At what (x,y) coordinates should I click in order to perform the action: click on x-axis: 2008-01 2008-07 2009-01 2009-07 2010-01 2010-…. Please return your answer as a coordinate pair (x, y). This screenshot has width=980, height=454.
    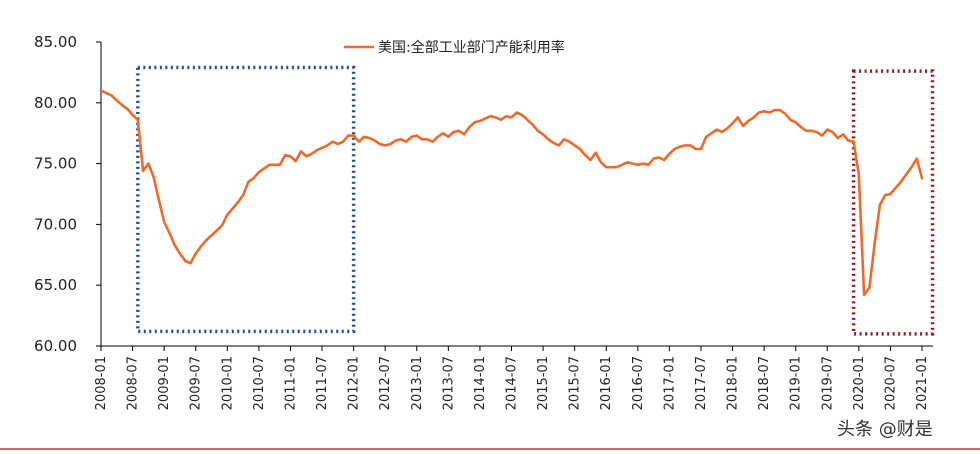
    Looking at the image, I should click on (513, 377).